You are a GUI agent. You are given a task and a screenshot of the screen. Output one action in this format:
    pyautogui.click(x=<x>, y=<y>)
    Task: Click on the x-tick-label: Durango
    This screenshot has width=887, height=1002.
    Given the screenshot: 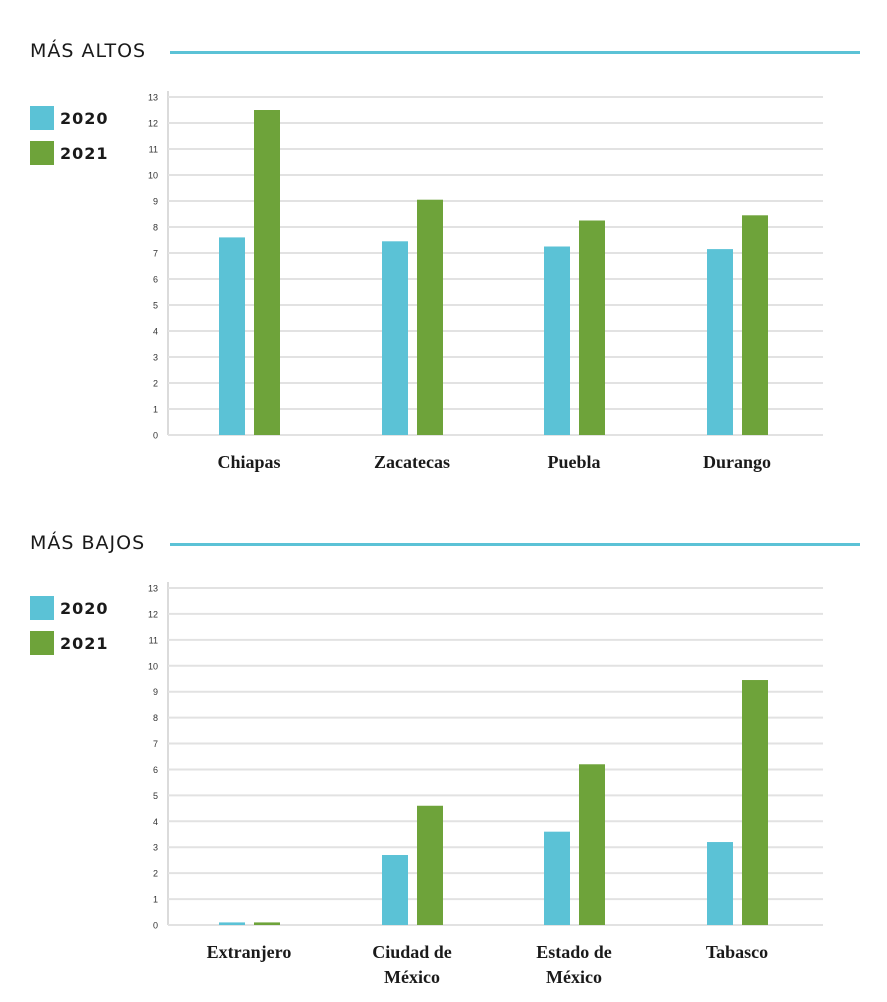 What is the action you would take?
    pyautogui.click(x=737, y=462)
    